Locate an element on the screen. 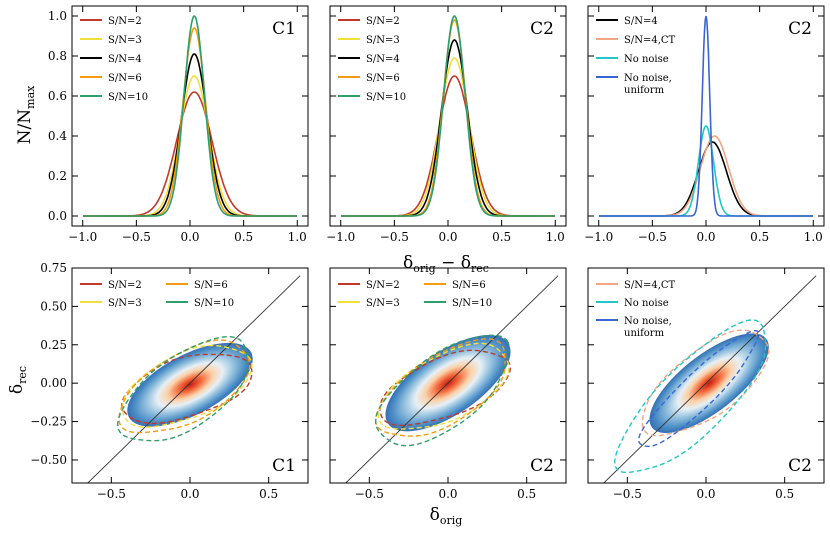  legend-label: uniform is located at coordinates (644, 333).